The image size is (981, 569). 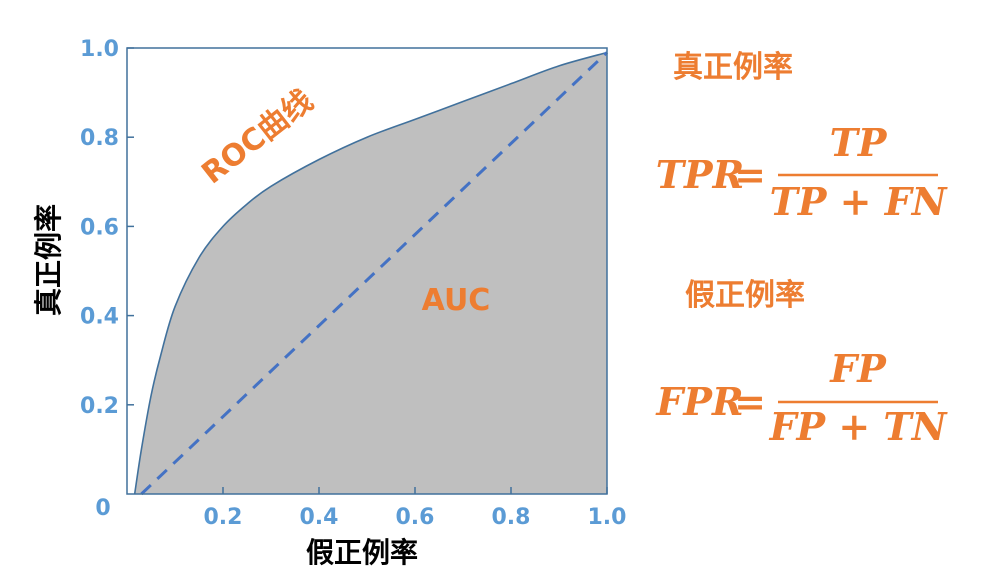 I want to click on x-tick-label: 0.2, so click(x=223, y=517).